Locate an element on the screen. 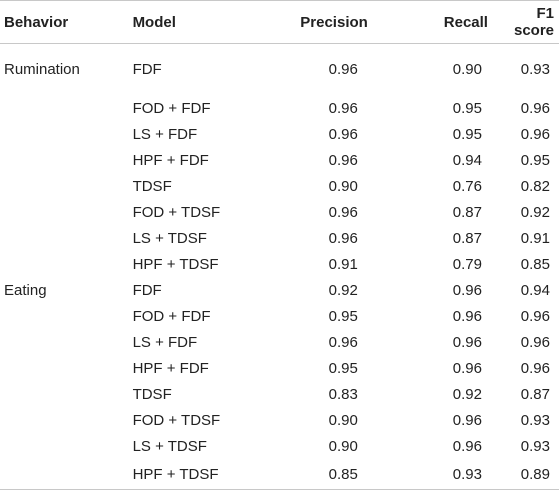  cell-behavior: Eating is located at coordinates (25, 290).